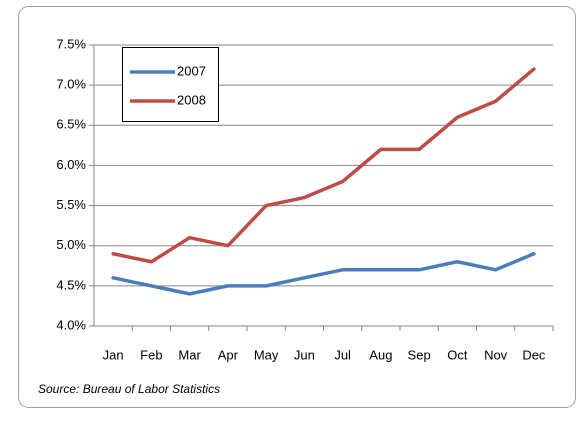  What do you see at coordinates (71, 124) in the screenshot?
I see `y-tick-label: 6.5%` at bounding box center [71, 124].